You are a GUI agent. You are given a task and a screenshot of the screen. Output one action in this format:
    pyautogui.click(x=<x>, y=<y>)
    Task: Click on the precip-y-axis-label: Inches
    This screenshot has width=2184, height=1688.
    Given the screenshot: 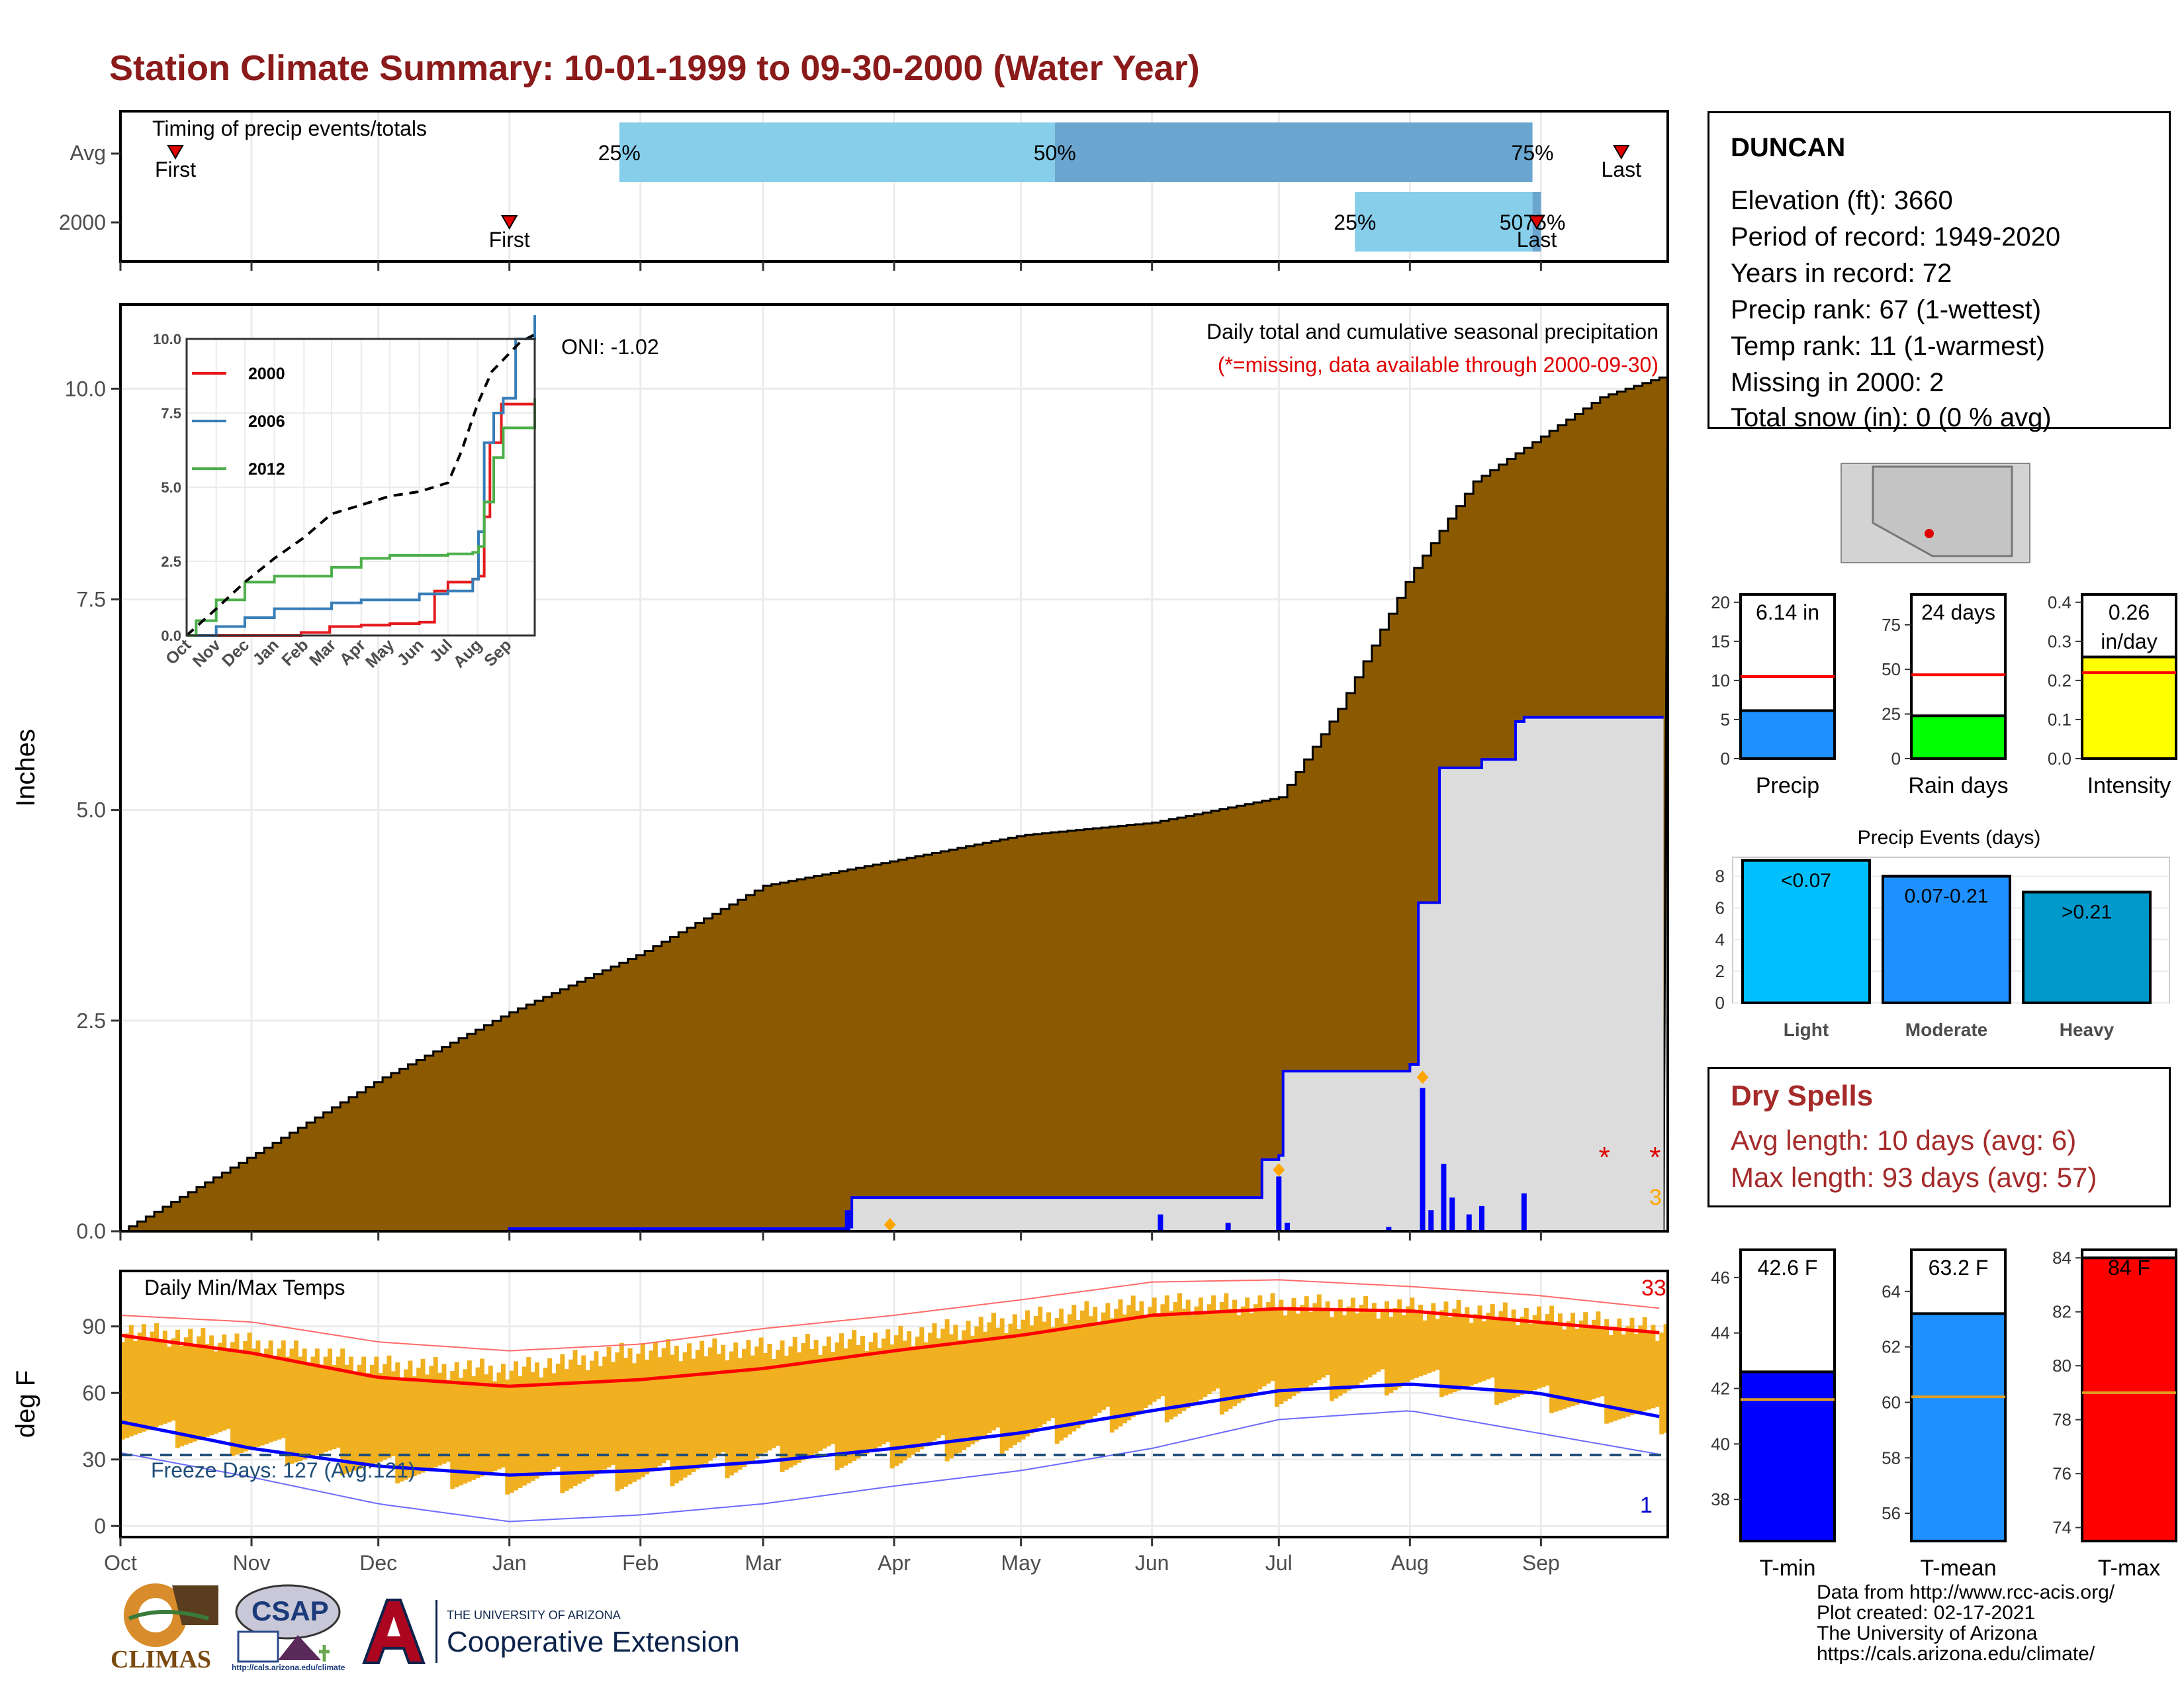 What is the action you would take?
    pyautogui.click(x=26, y=768)
    